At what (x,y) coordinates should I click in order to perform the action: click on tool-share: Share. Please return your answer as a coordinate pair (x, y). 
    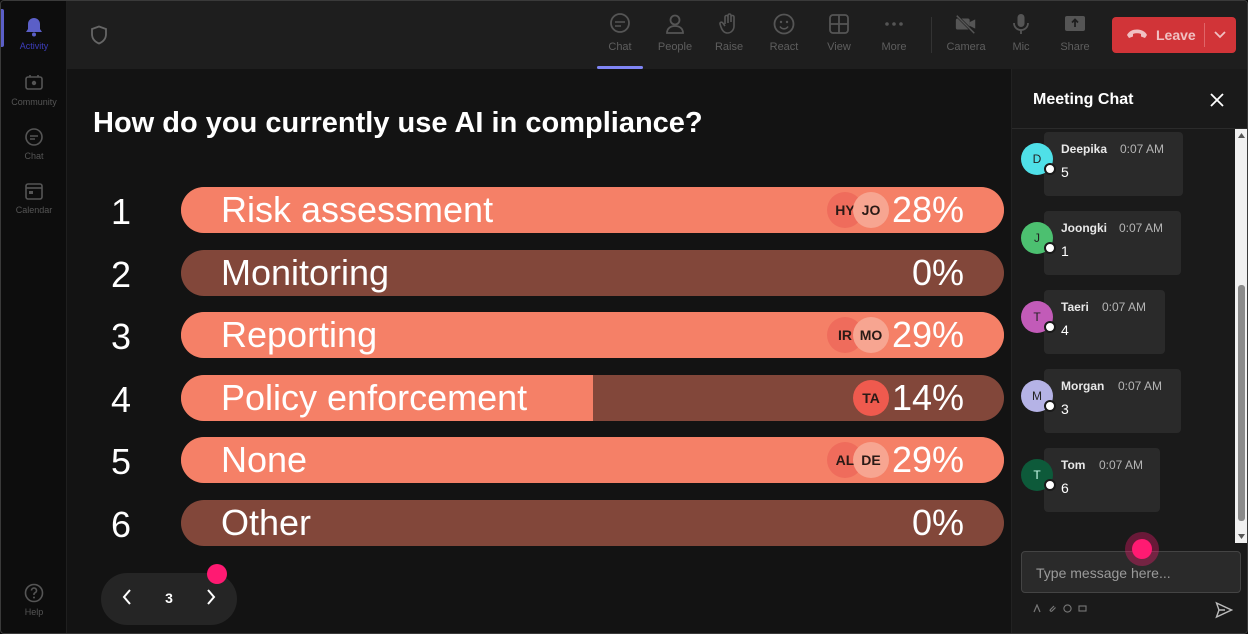
    Looking at the image, I should click on (1075, 36).